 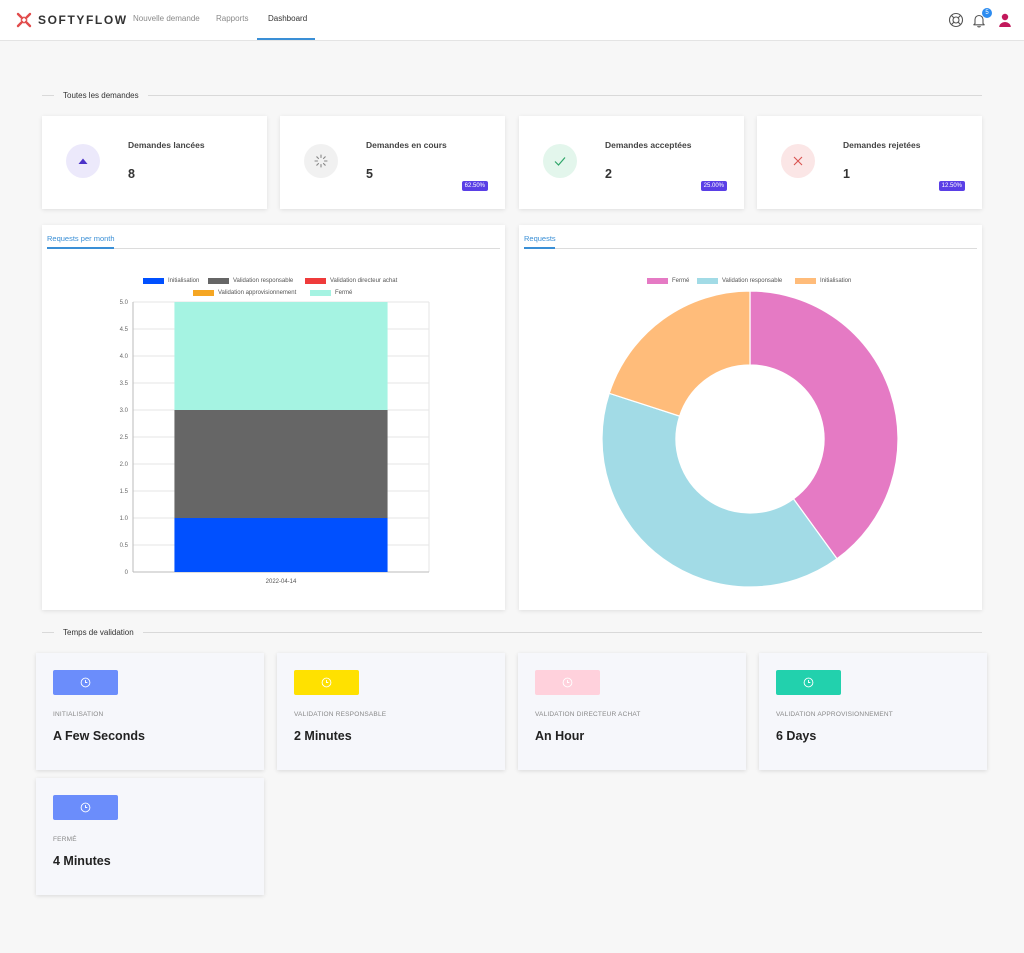 What do you see at coordinates (608, 174) in the screenshot?
I see `stat-value: 2` at bounding box center [608, 174].